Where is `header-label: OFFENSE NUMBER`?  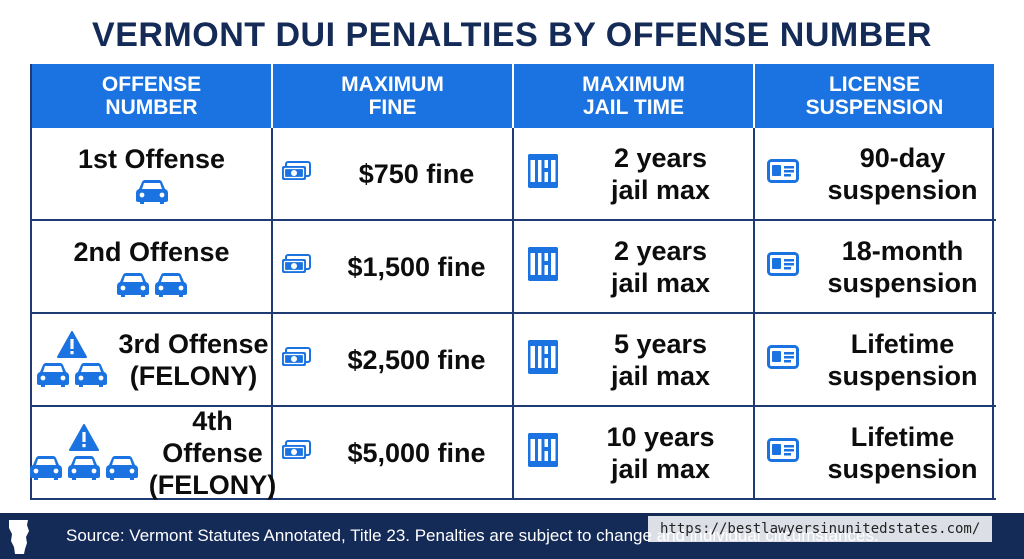
header-label: OFFENSE NUMBER is located at coordinates (151, 96).